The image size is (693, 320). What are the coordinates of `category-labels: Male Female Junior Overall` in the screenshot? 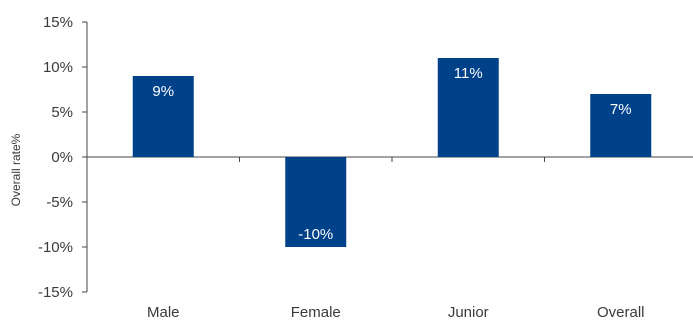 It's located at (396, 312).